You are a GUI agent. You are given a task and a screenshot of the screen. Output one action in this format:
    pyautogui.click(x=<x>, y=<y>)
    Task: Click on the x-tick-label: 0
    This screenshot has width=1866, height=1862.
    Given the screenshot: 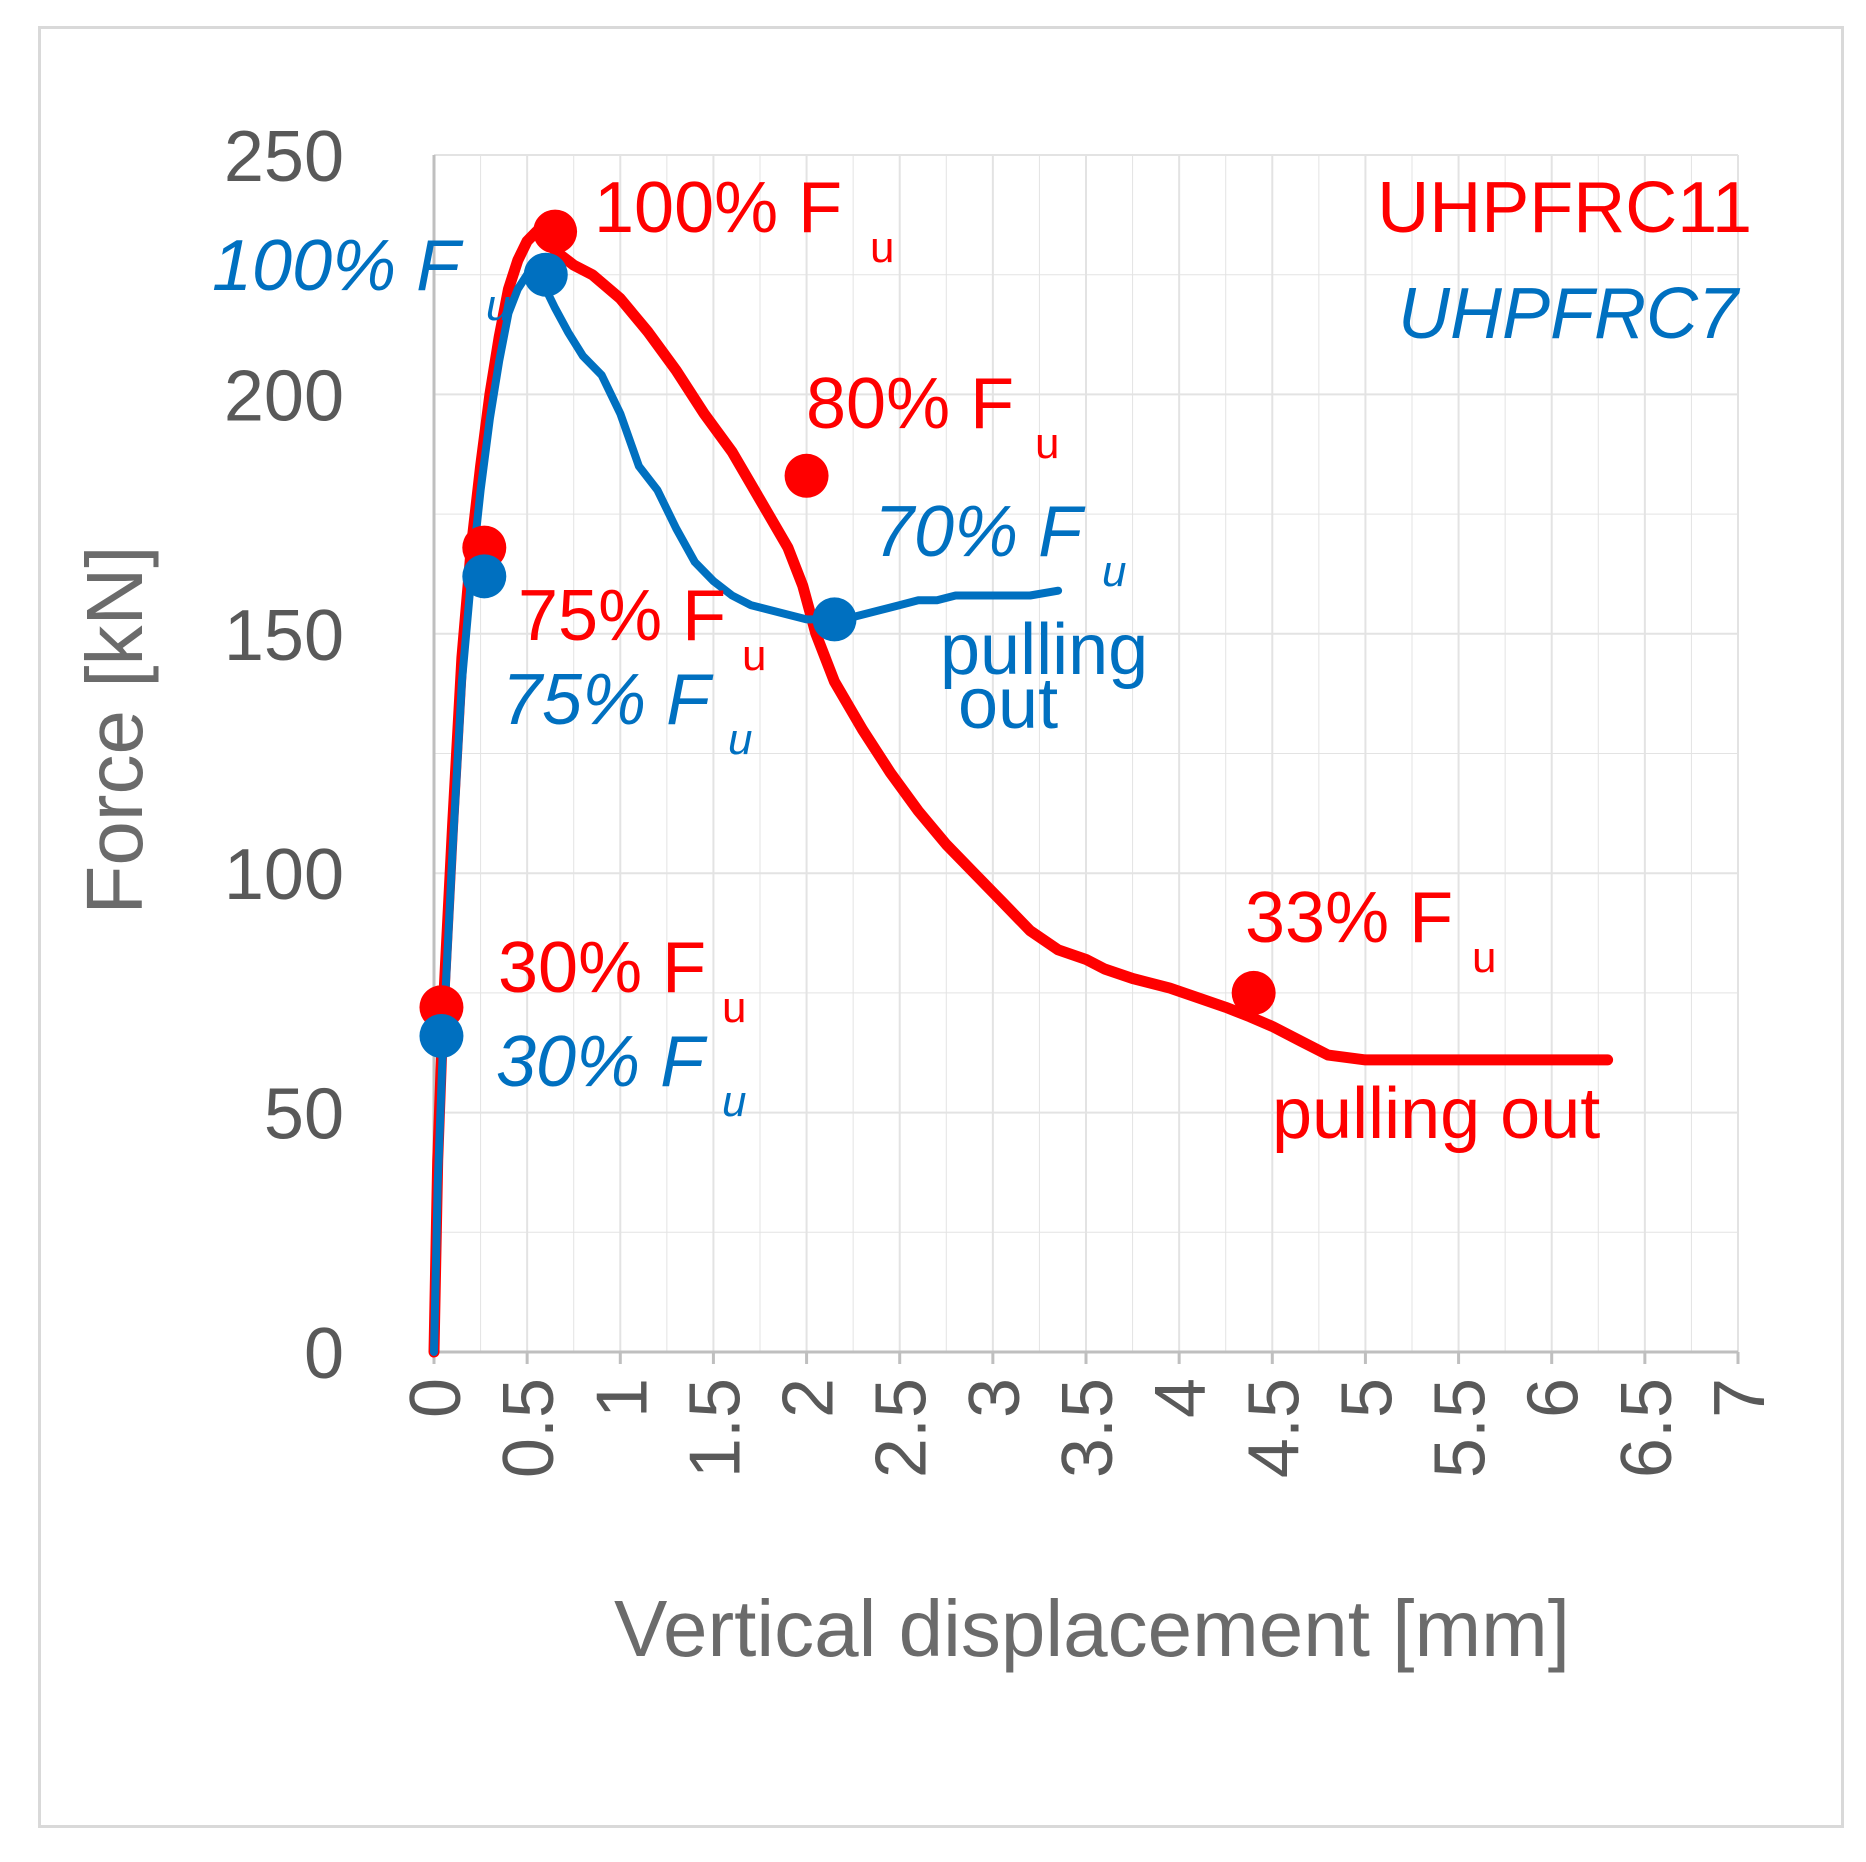 What is the action you would take?
    pyautogui.click(x=436, y=1398)
    